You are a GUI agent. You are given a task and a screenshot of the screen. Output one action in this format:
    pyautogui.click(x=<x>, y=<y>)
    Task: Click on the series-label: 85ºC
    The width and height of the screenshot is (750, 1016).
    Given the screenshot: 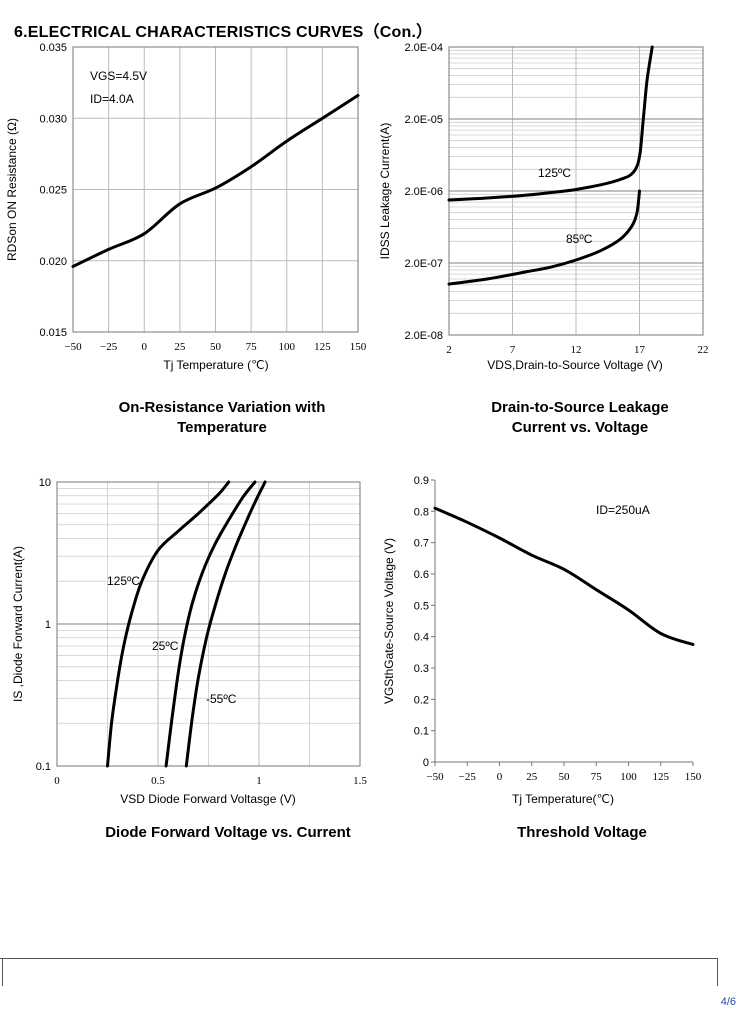 What is the action you would take?
    pyautogui.click(x=579, y=239)
    